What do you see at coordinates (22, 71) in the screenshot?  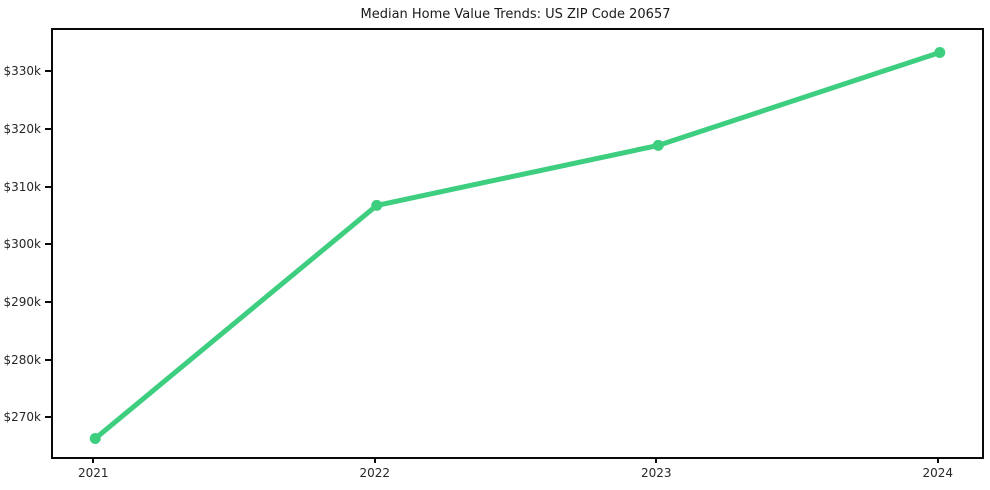 I see `y-tick-label: $330k` at bounding box center [22, 71].